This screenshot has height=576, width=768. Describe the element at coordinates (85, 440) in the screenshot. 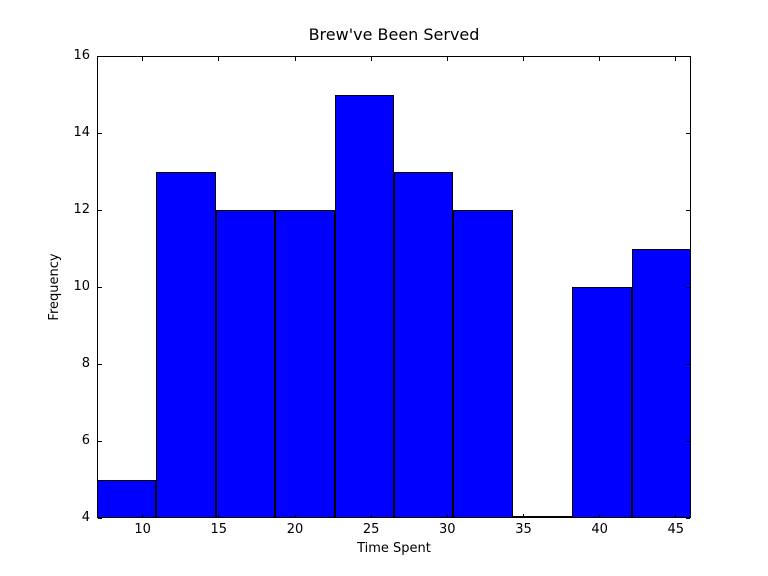

I see `y-tick-label: 6` at that location.